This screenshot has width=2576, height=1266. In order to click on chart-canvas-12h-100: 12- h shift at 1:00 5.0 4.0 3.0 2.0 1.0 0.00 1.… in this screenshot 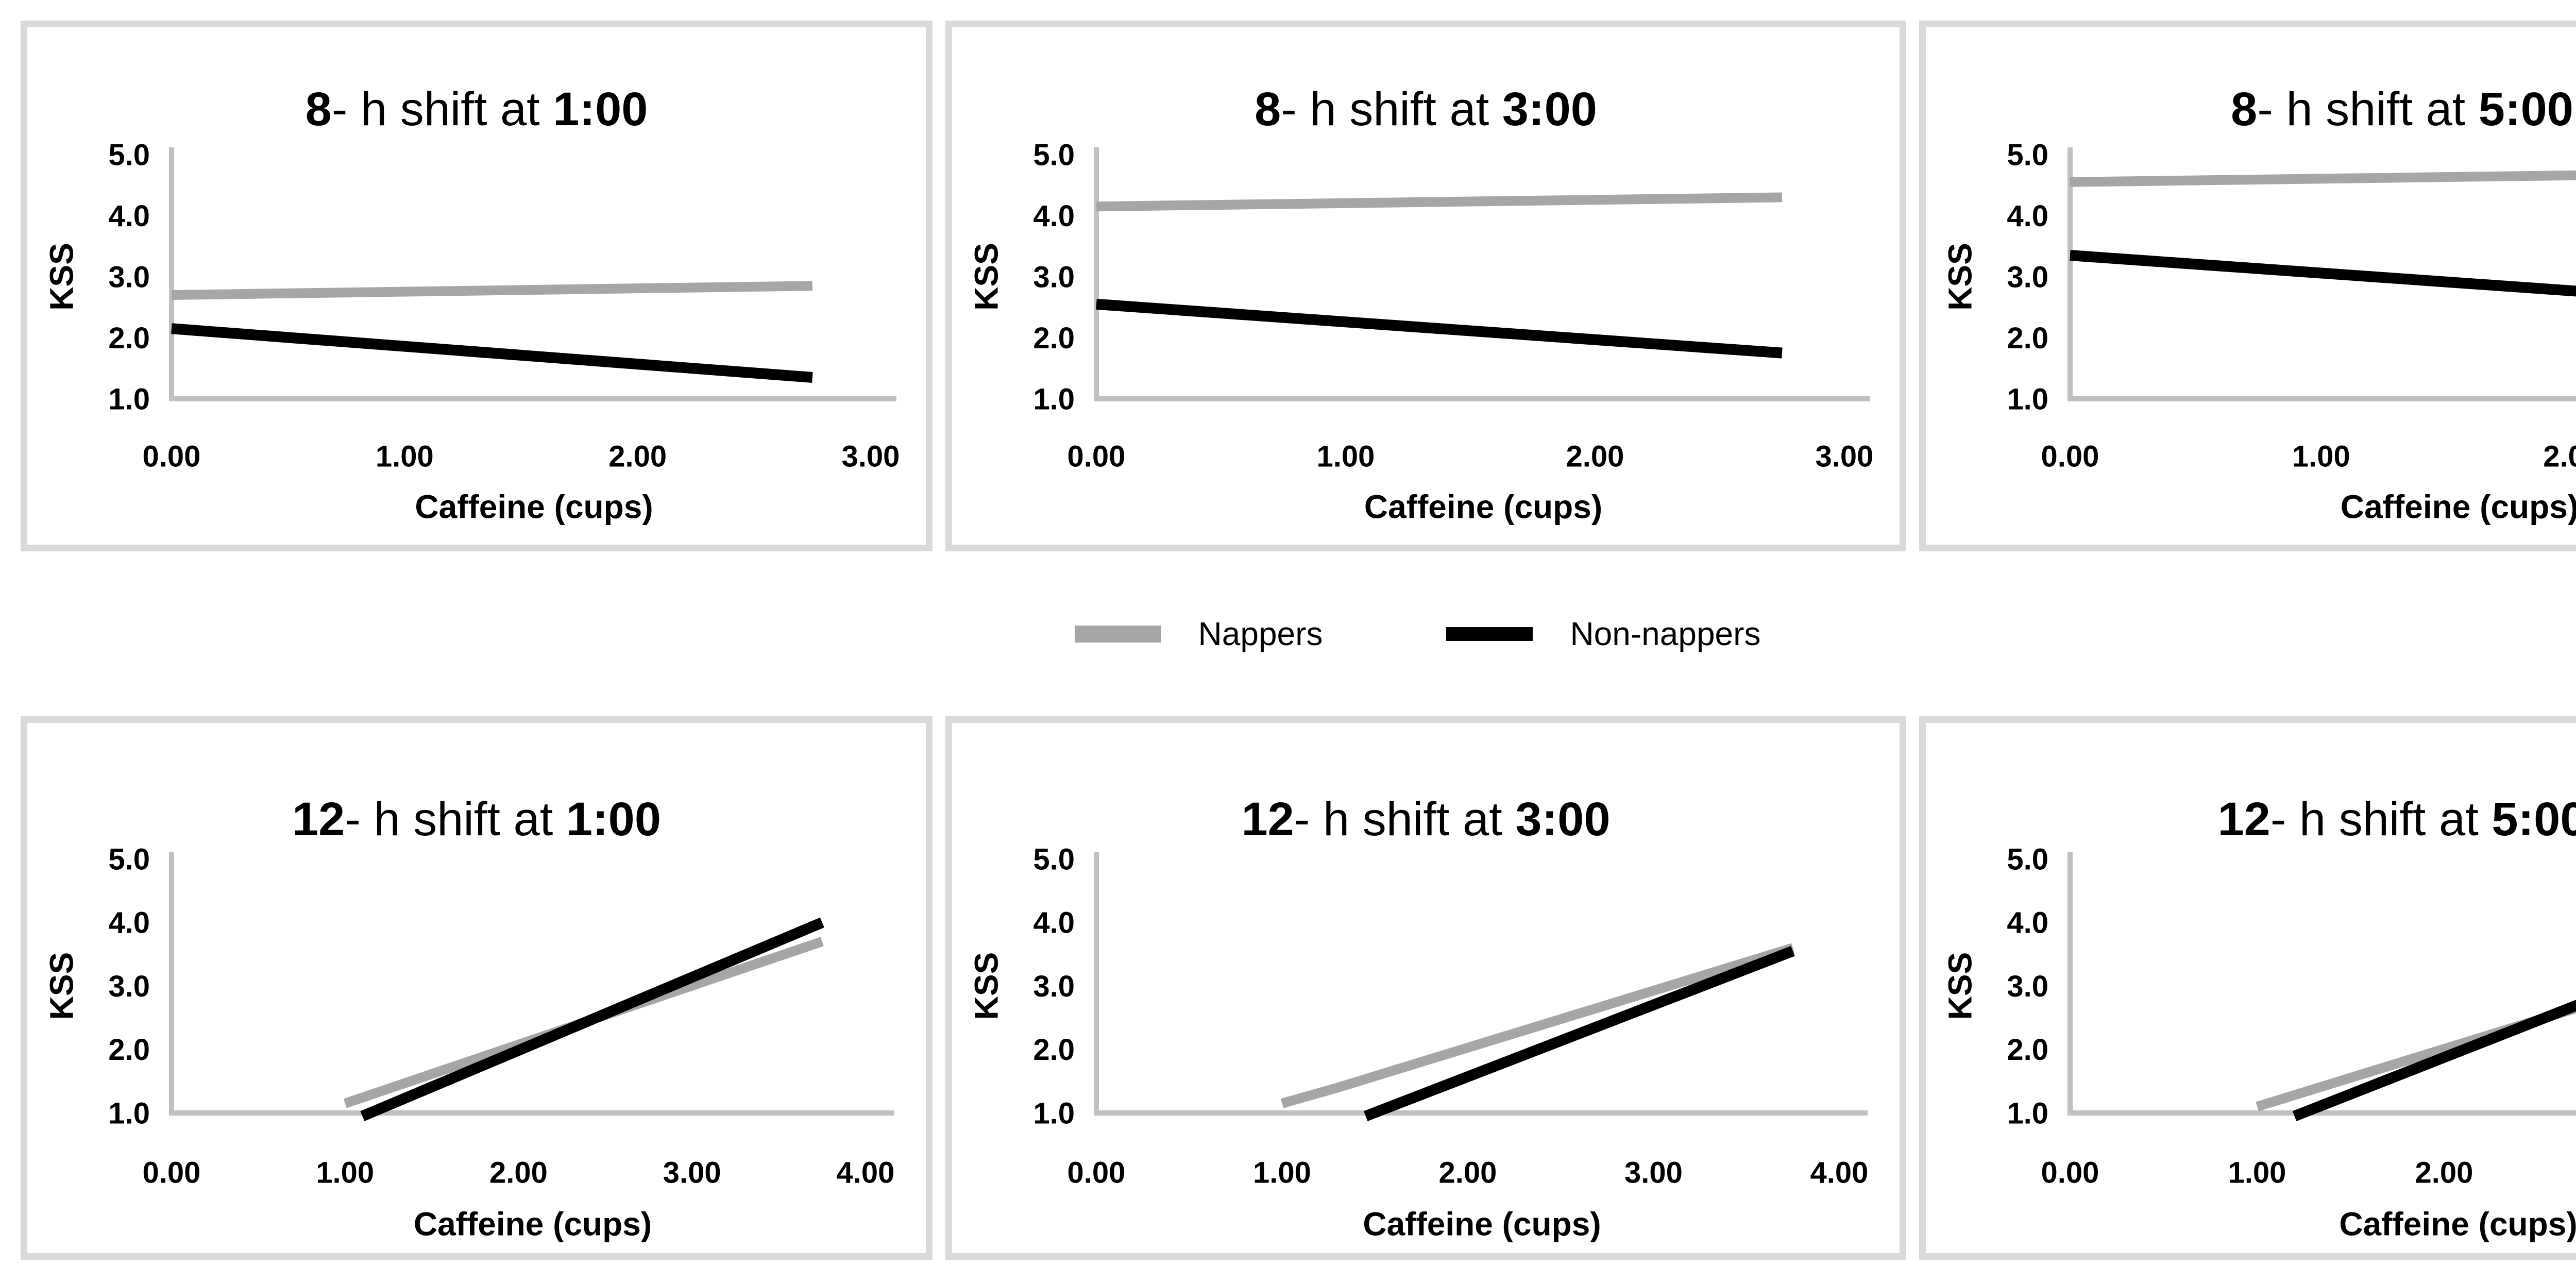, I will do `click(469, 1017)`.